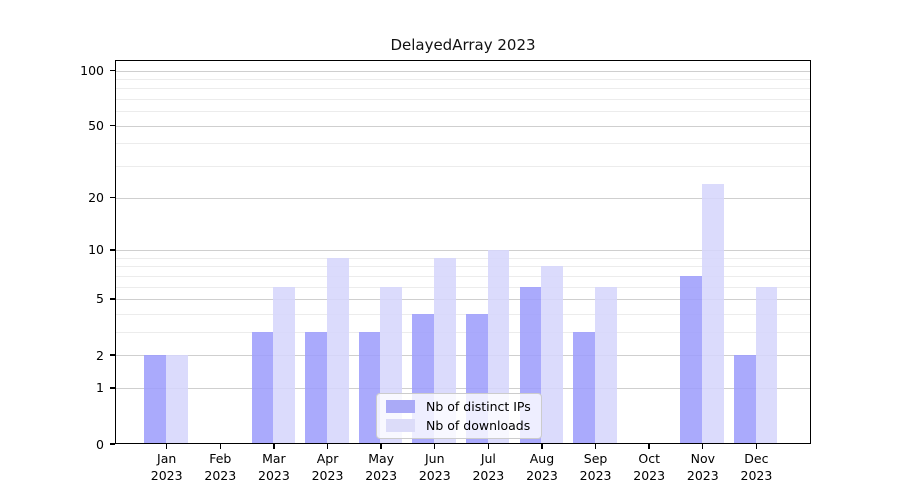 The image size is (900, 500). What do you see at coordinates (274, 467) in the screenshot?
I see `x-tick-label: Mar 2023` at bounding box center [274, 467].